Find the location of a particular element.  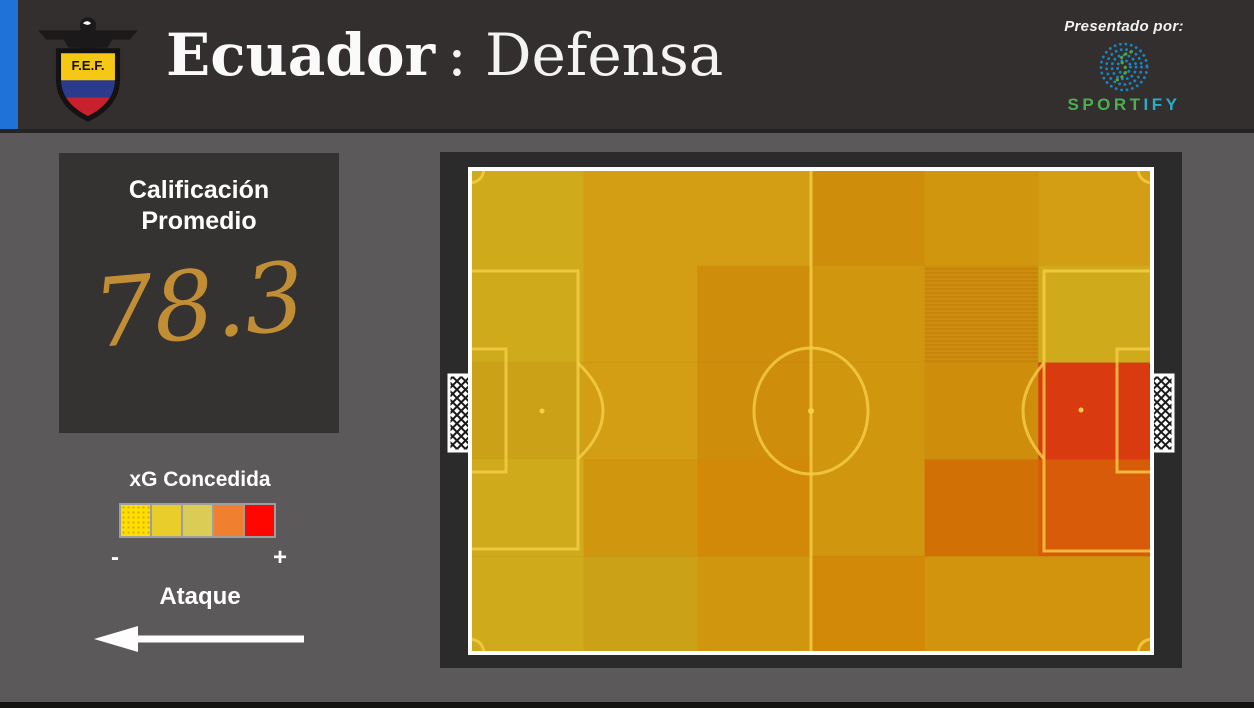

wordmark-blue: IFY is located at coordinates (1162, 104).